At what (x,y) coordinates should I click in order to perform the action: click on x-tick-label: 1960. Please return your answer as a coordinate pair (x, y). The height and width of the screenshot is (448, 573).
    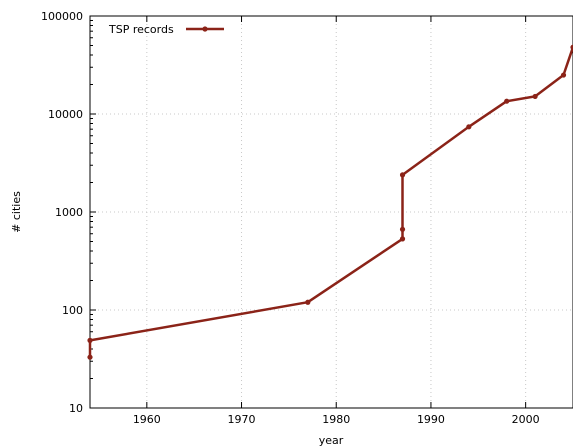
    Looking at the image, I should click on (147, 419).